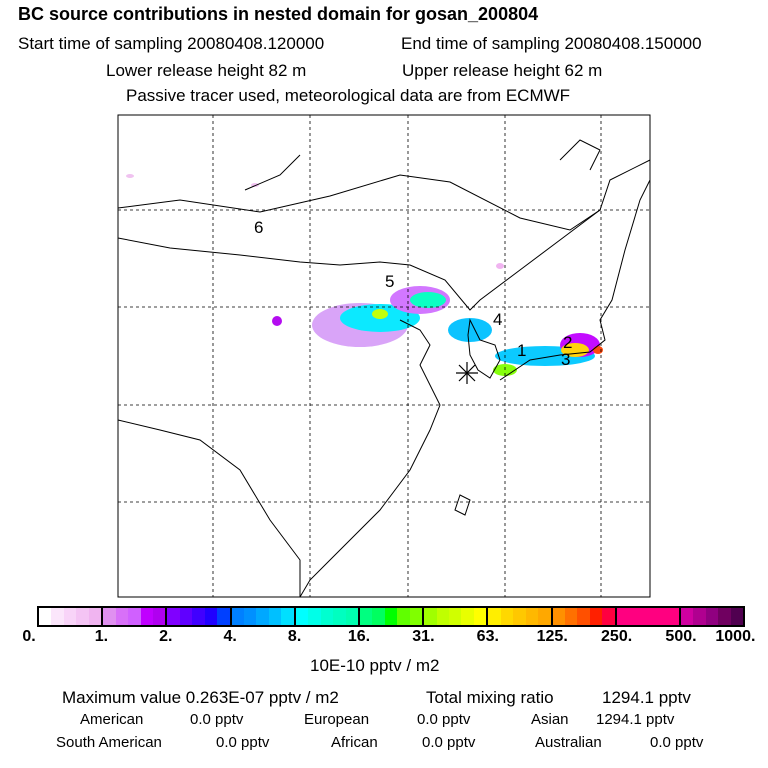 The width and height of the screenshot is (768, 768). Describe the element at coordinates (258, 227) in the screenshot. I see `source-label-6: 6` at that location.